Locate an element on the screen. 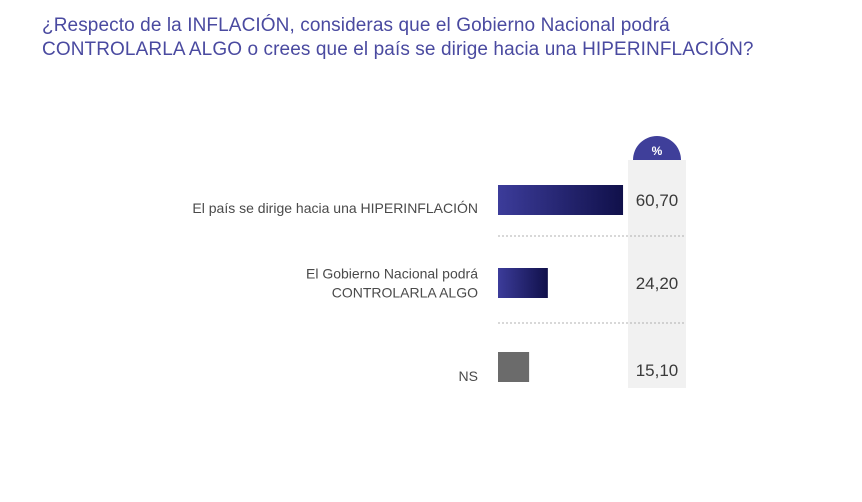 The image size is (862, 502). value-column-background is located at coordinates (657, 274).